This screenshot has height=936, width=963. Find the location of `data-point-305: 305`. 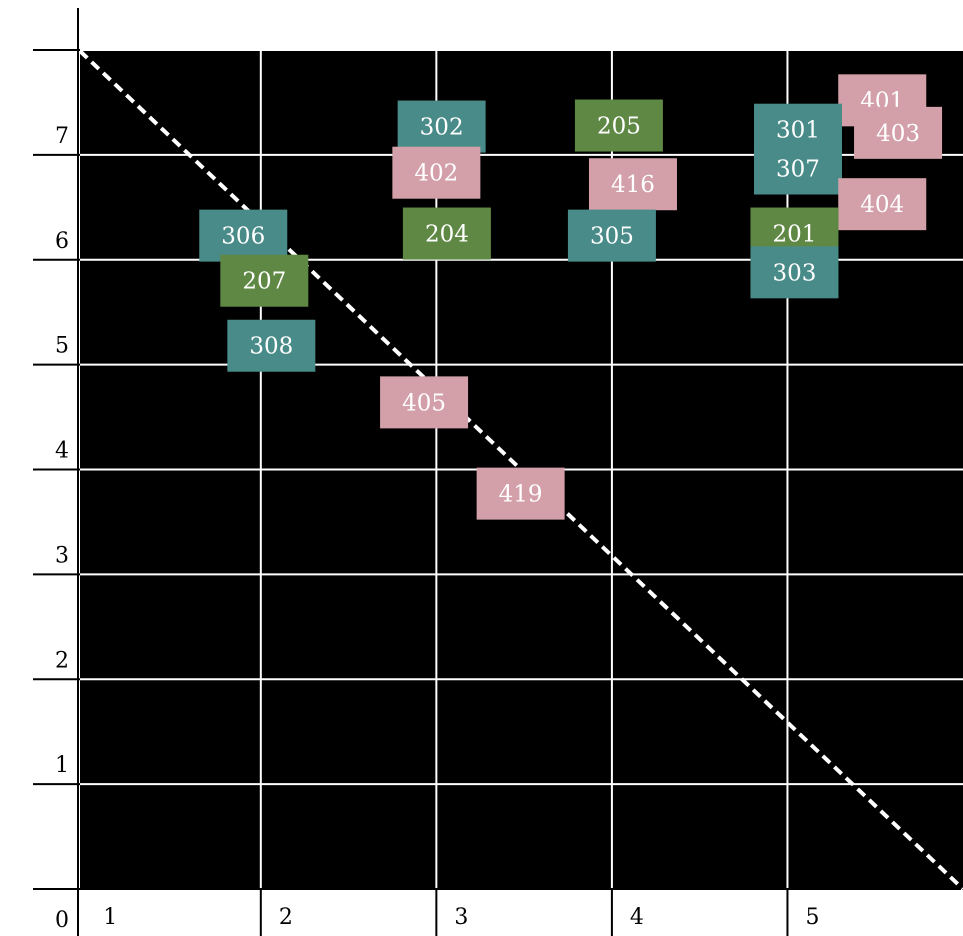

data-point-305: 305 is located at coordinates (611, 235).